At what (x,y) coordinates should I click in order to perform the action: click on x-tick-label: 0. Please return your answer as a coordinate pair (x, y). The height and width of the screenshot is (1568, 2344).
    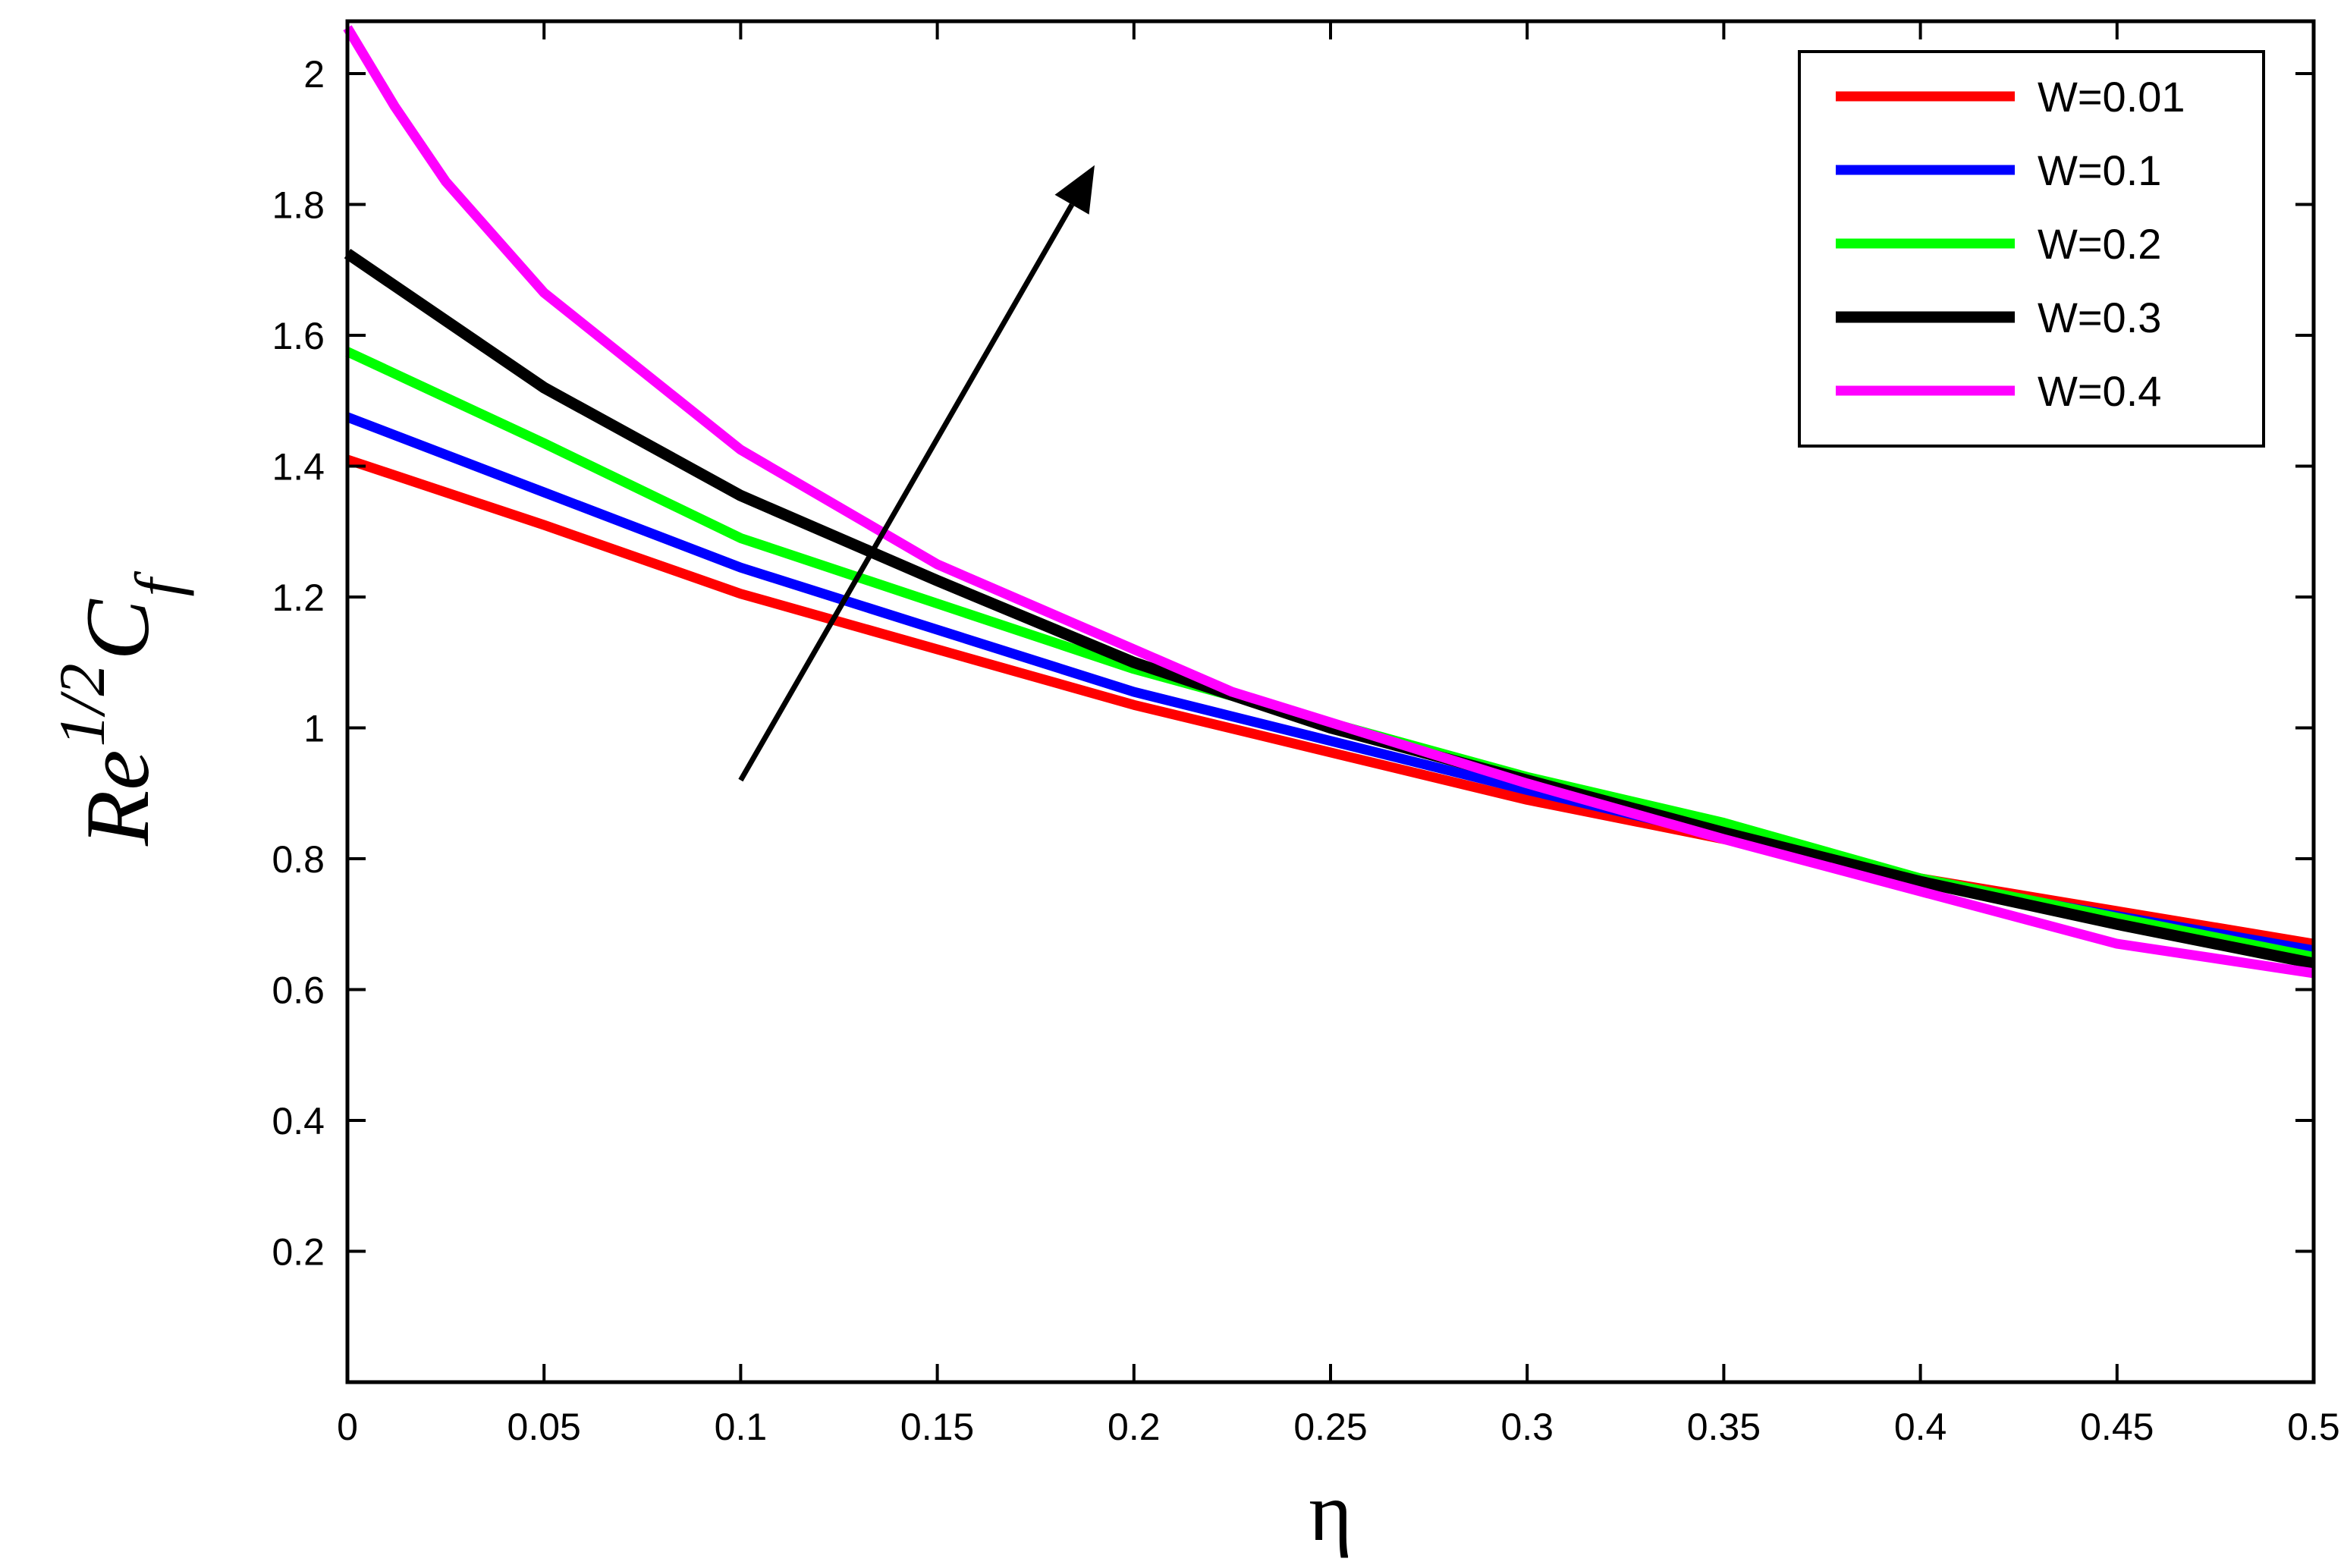
    Looking at the image, I should click on (347, 1427).